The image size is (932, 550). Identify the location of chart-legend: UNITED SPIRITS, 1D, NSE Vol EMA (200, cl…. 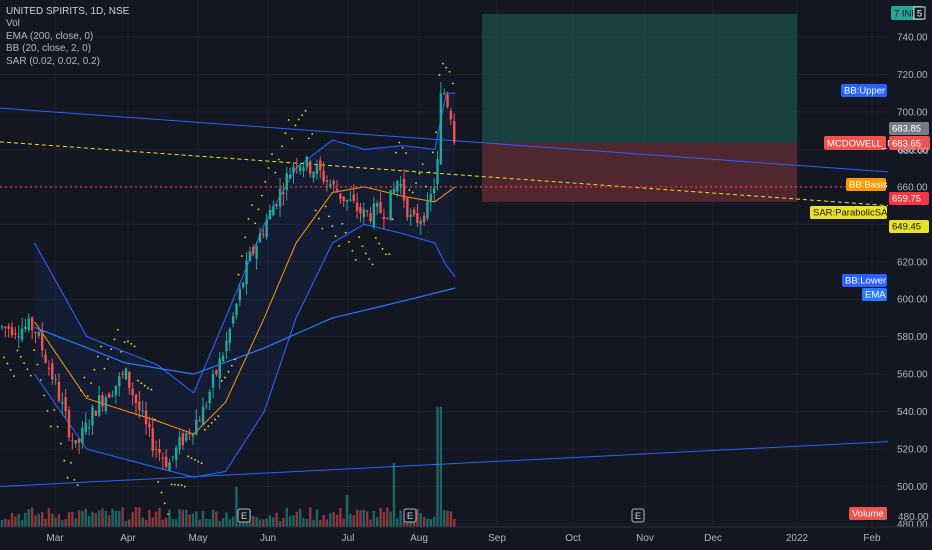
(67, 37).